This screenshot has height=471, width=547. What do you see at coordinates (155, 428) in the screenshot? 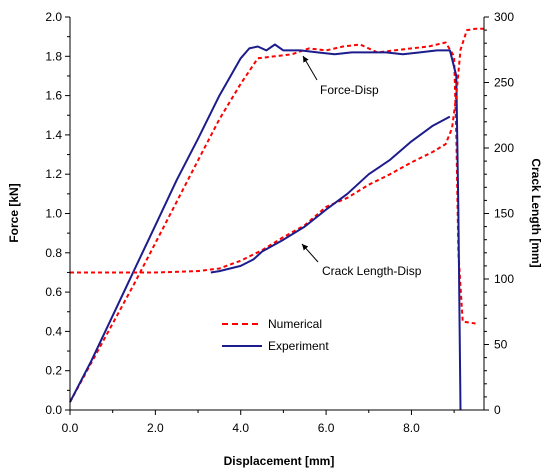
I see `x-tick-label: 2.0` at bounding box center [155, 428].